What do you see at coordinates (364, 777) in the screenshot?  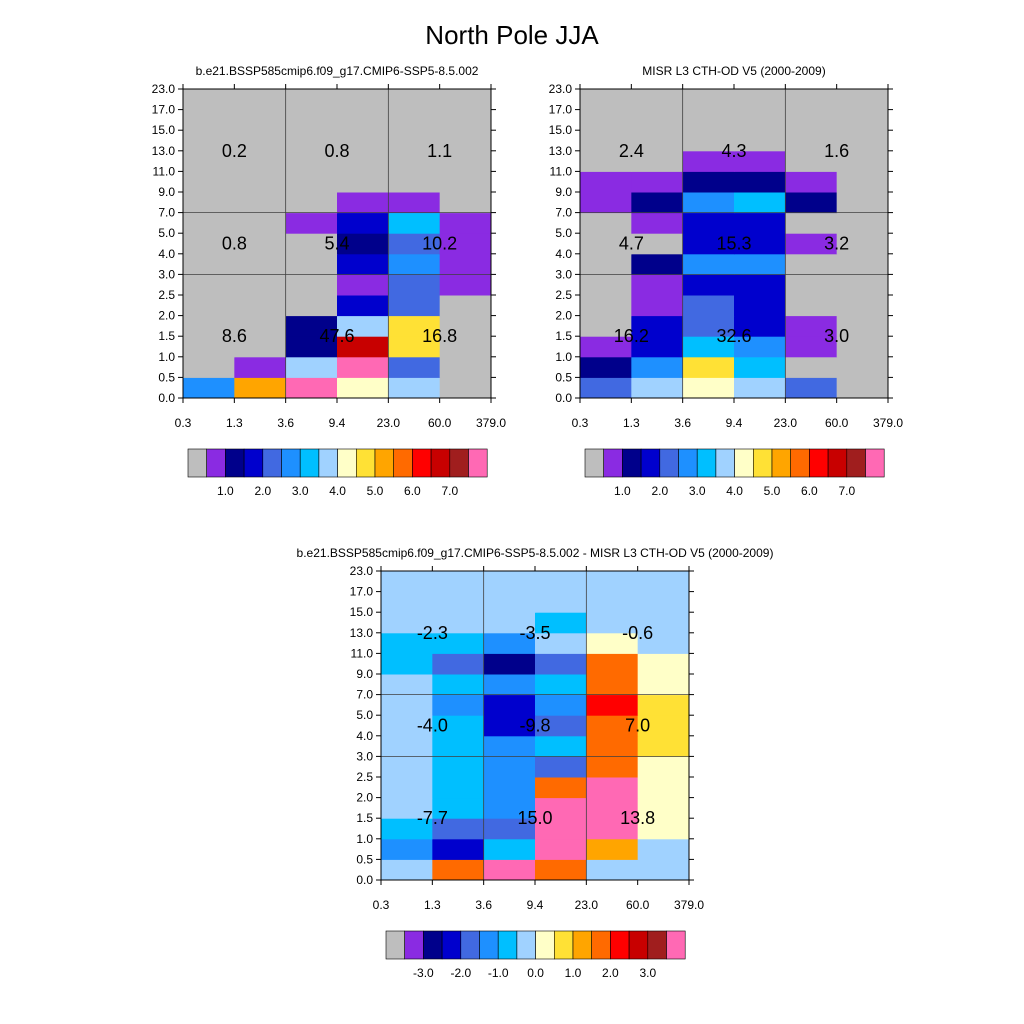 I see `y-tick-label: 2.5` at bounding box center [364, 777].